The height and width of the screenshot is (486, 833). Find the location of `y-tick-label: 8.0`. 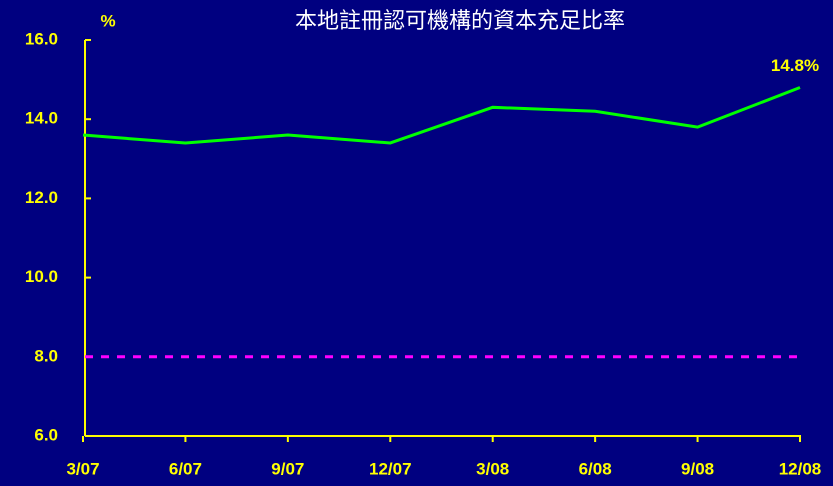

y-tick-label: 8.0 is located at coordinates (46, 355).